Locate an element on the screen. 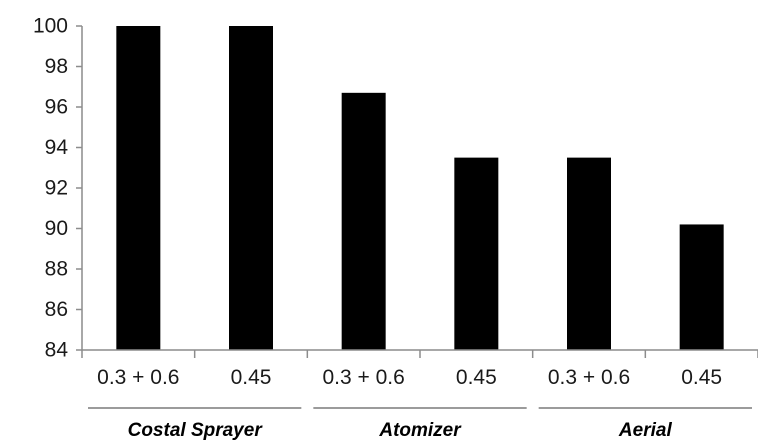  category-labels: 0.3 + 0.6 0.45 0.3 + 0.6 0.45 0.3 + 0.6 0.45 is located at coordinates (409, 377).